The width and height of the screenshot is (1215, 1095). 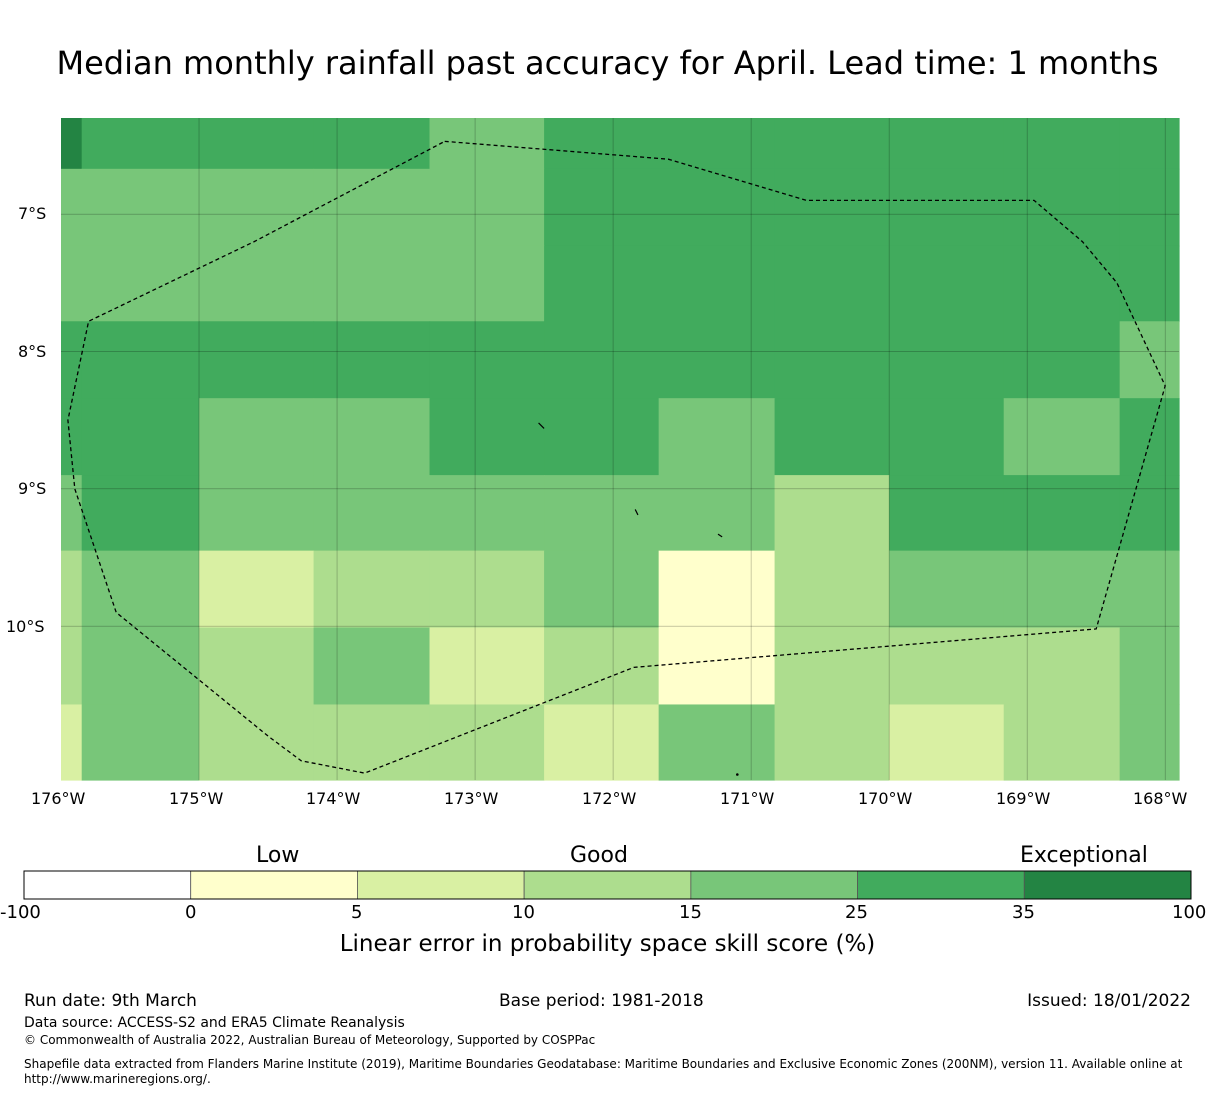 I want to click on base-period: Base period: 1981-2018, so click(x=601, y=1001).